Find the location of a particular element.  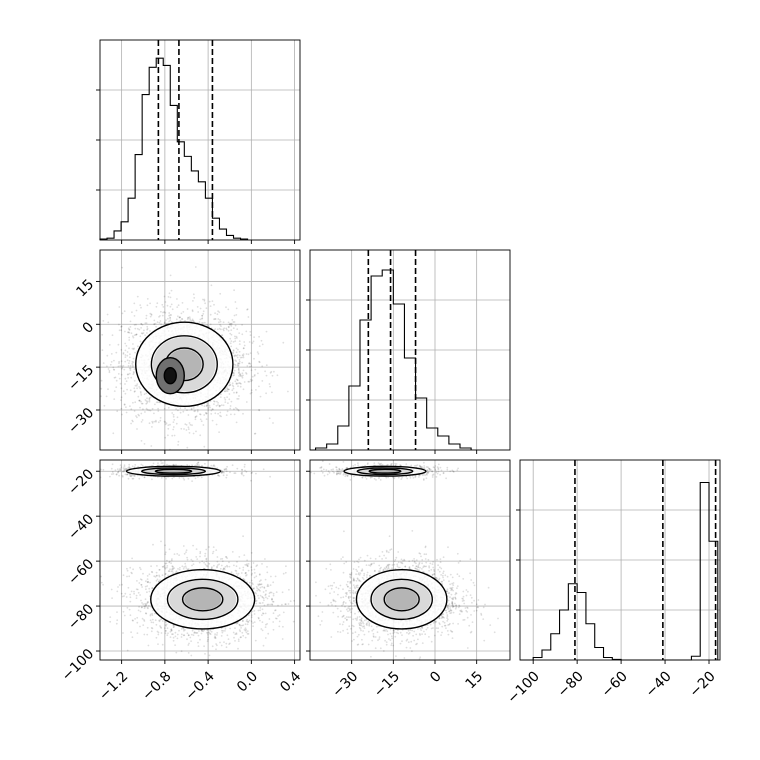

x-tick-label: −0.8 is located at coordinates (156, 685).